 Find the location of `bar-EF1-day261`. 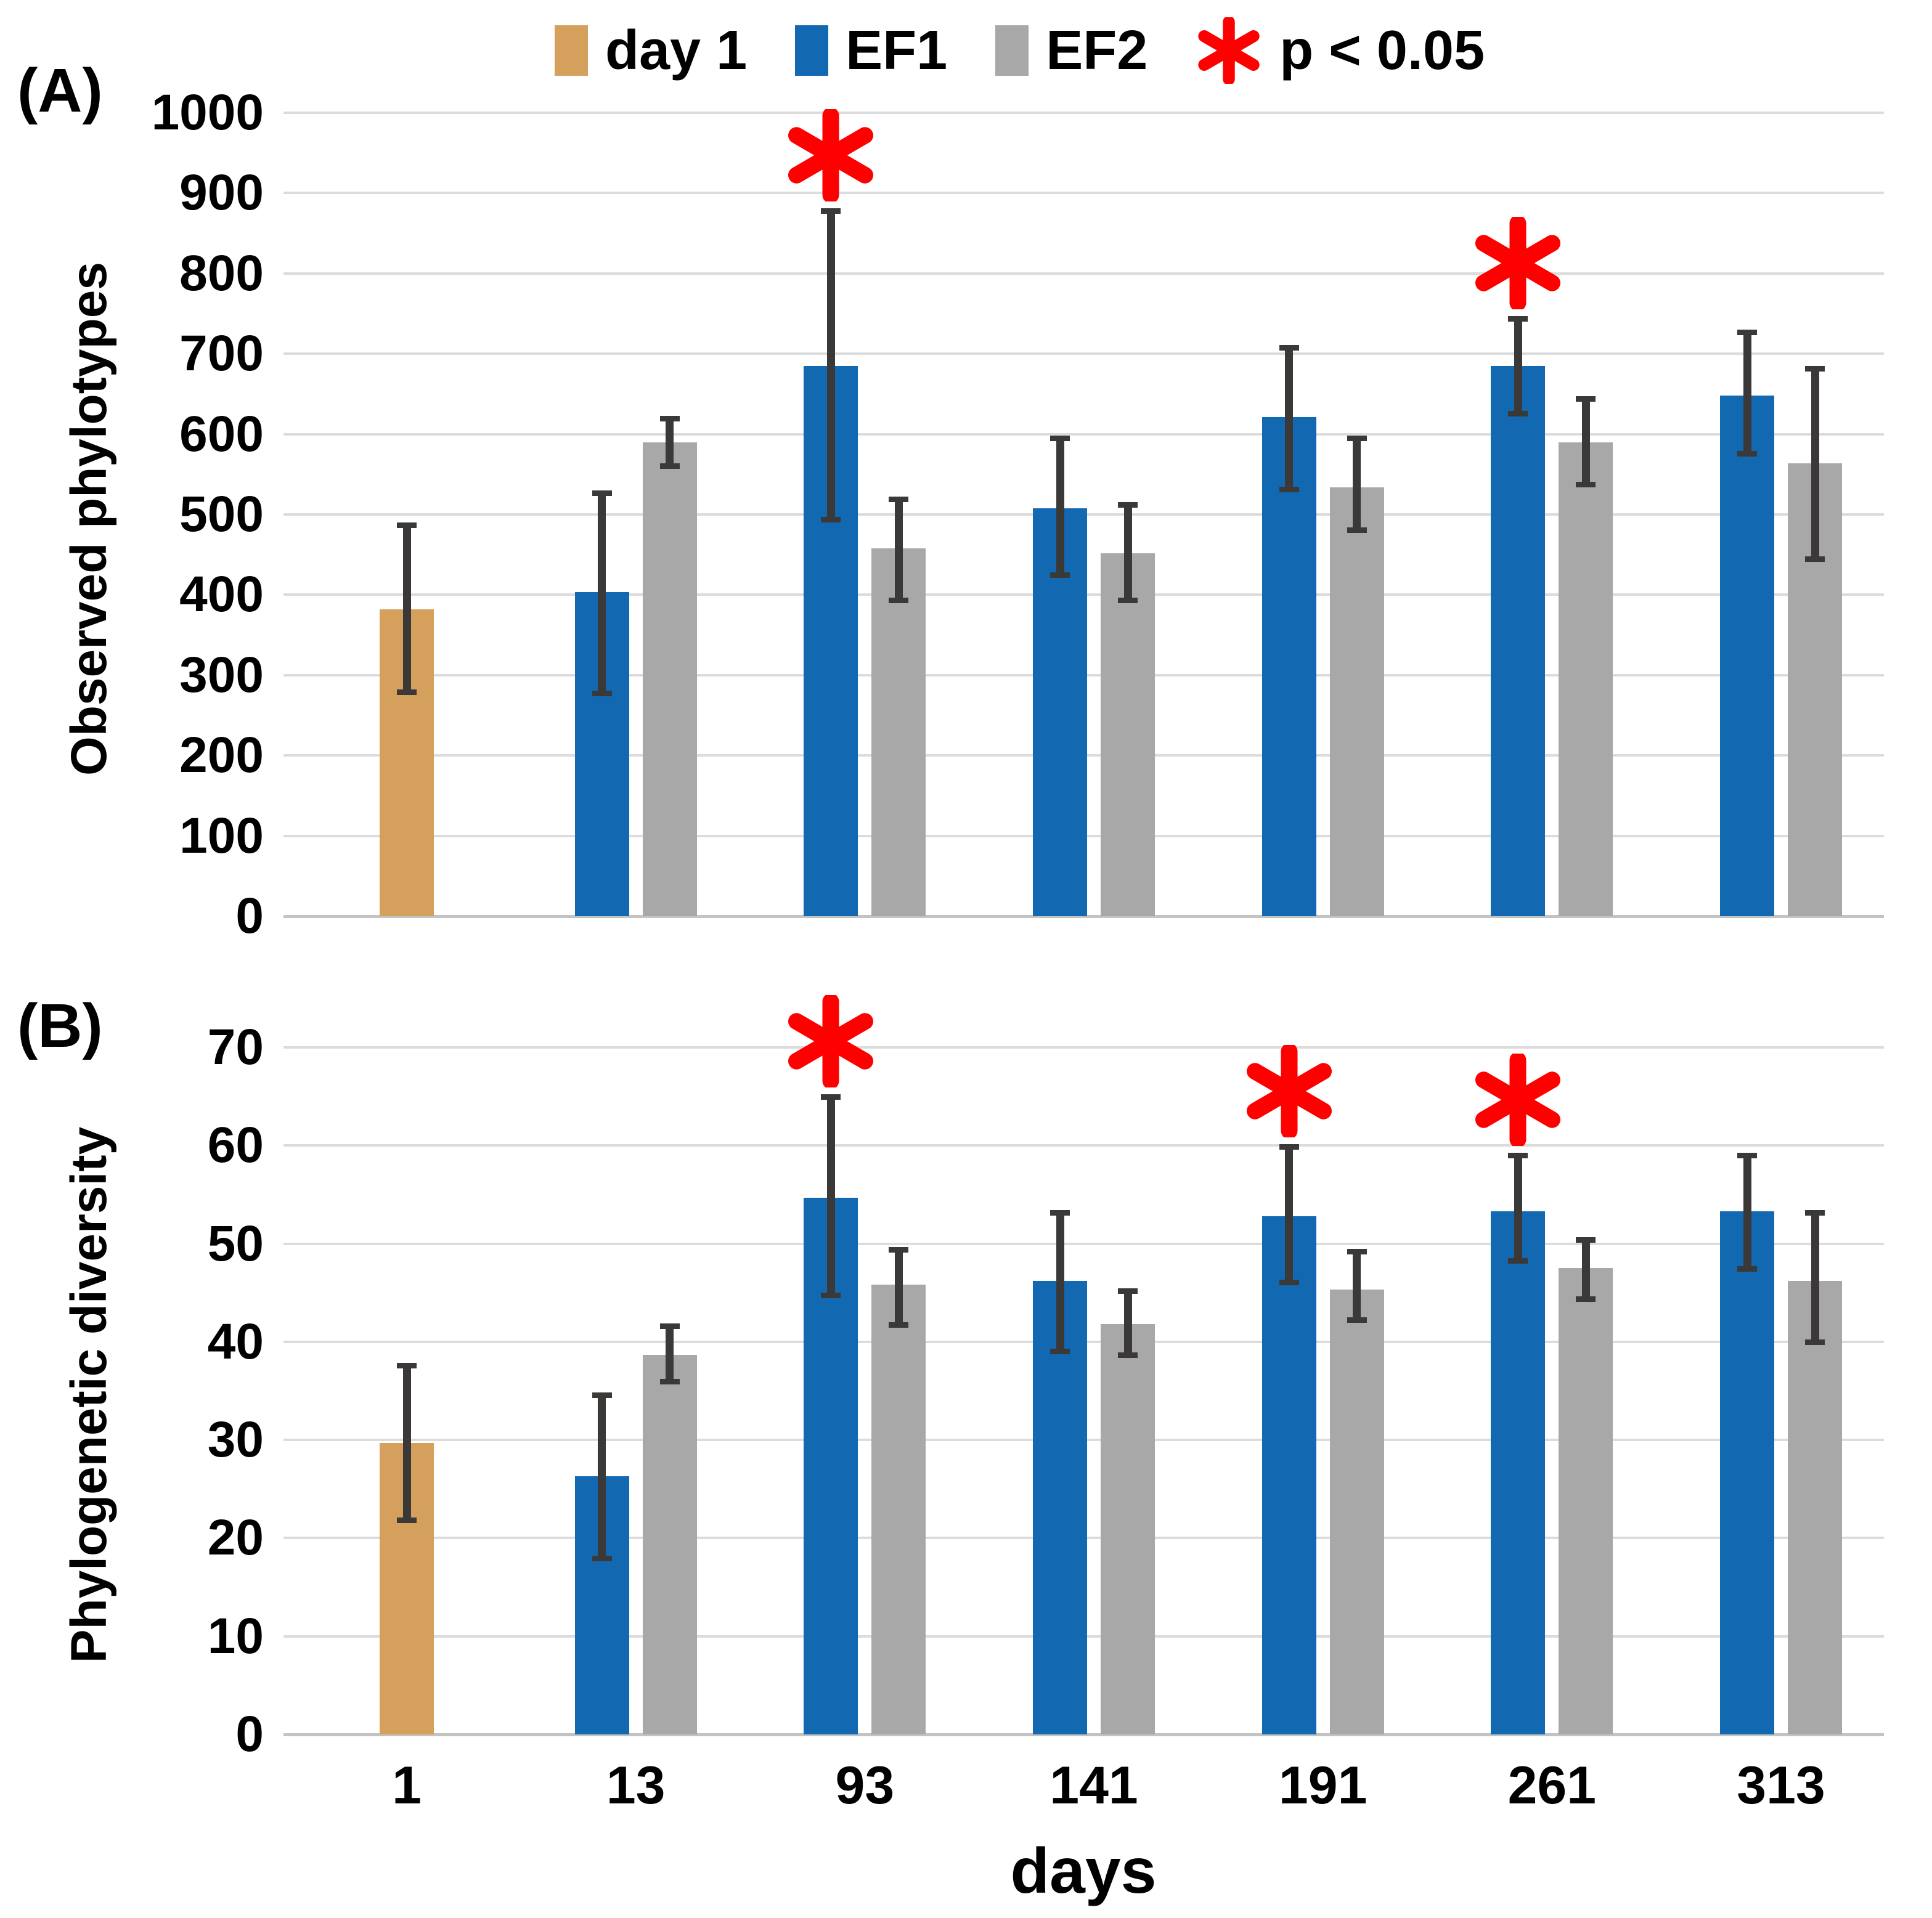

bar-EF1-day261 is located at coordinates (1519, 641).